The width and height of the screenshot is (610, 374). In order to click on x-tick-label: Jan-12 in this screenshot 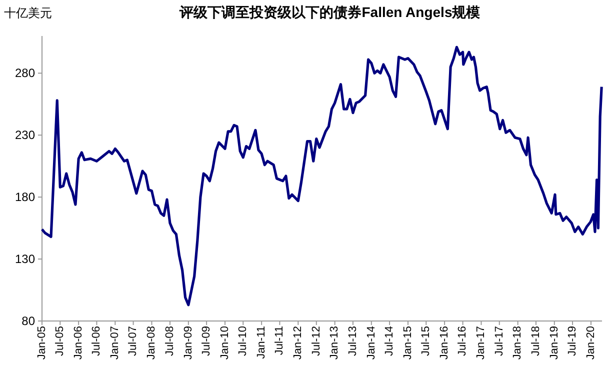, I will do `click(298, 343)`.